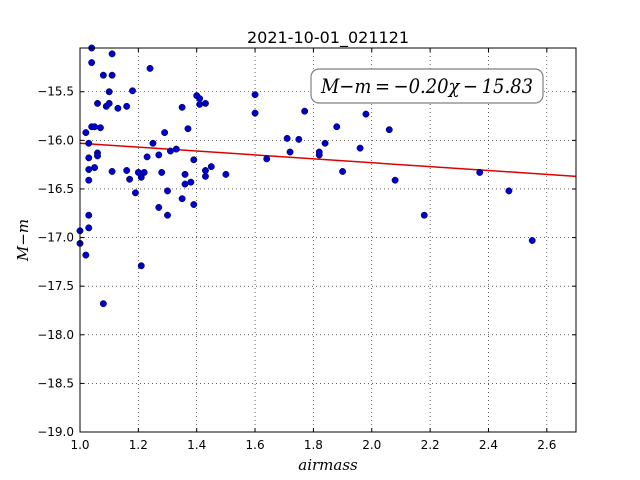  What do you see at coordinates (55, 189) in the screenshot?
I see `y-tick-label: −16.5` at bounding box center [55, 189].